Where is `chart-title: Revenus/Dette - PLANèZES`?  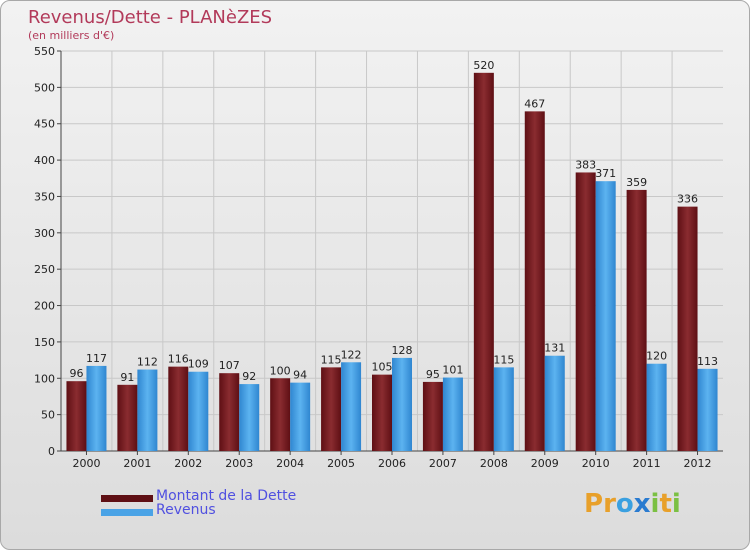 chart-title: Revenus/Dette - PLANèZES is located at coordinates (150, 17).